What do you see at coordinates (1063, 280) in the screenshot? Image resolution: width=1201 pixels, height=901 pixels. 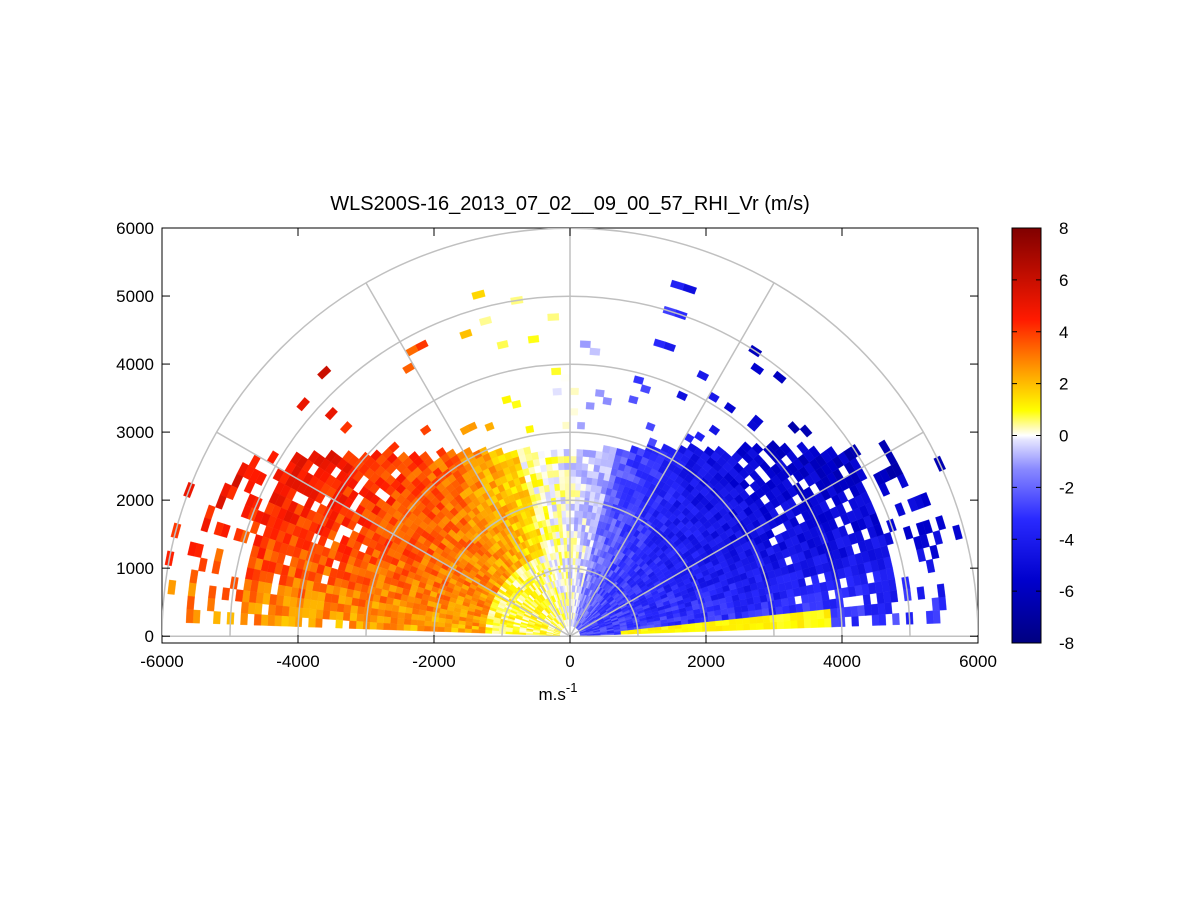 I see `colorbar-tick-label: 6` at bounding box center [1063, 280].